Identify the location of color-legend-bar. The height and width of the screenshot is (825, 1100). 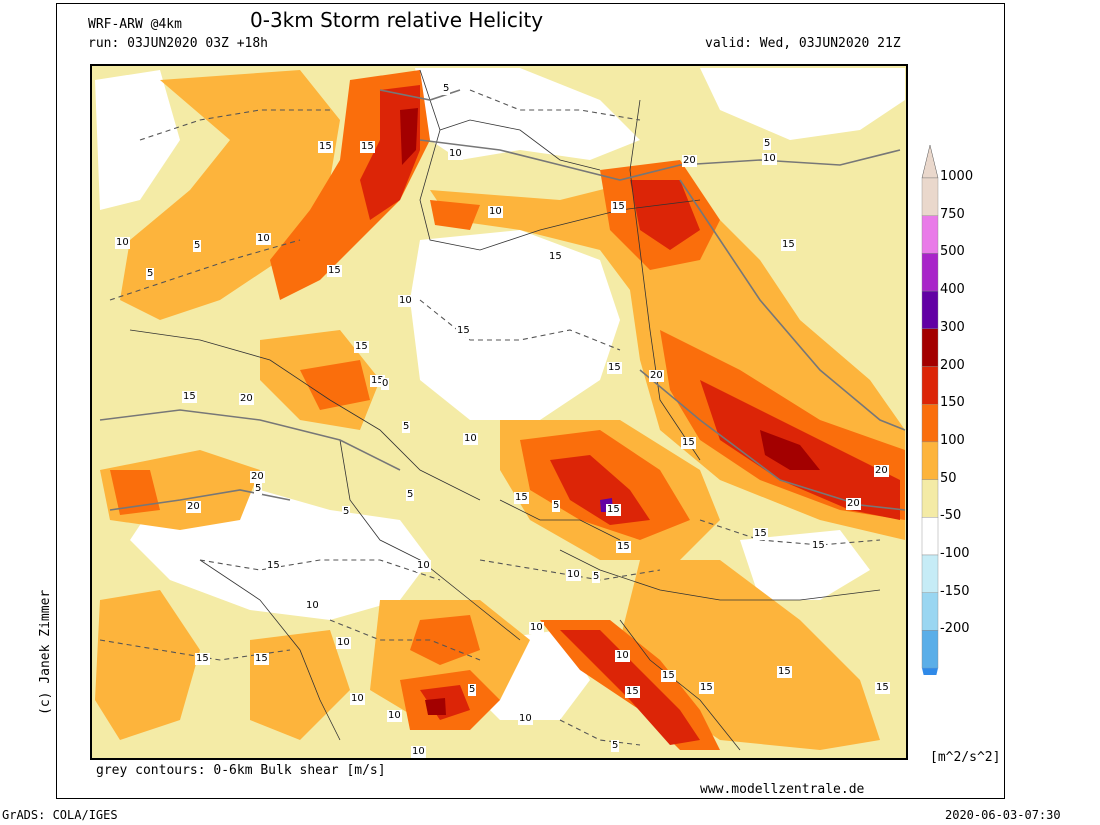
(930, 409).